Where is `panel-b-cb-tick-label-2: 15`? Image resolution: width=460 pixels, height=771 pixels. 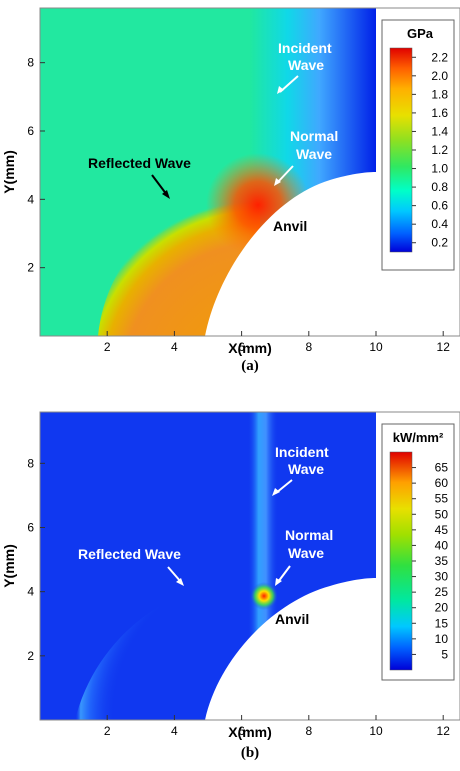
panel-b-cb-tick-label-2: 15 is located at coordinates (442, 623).